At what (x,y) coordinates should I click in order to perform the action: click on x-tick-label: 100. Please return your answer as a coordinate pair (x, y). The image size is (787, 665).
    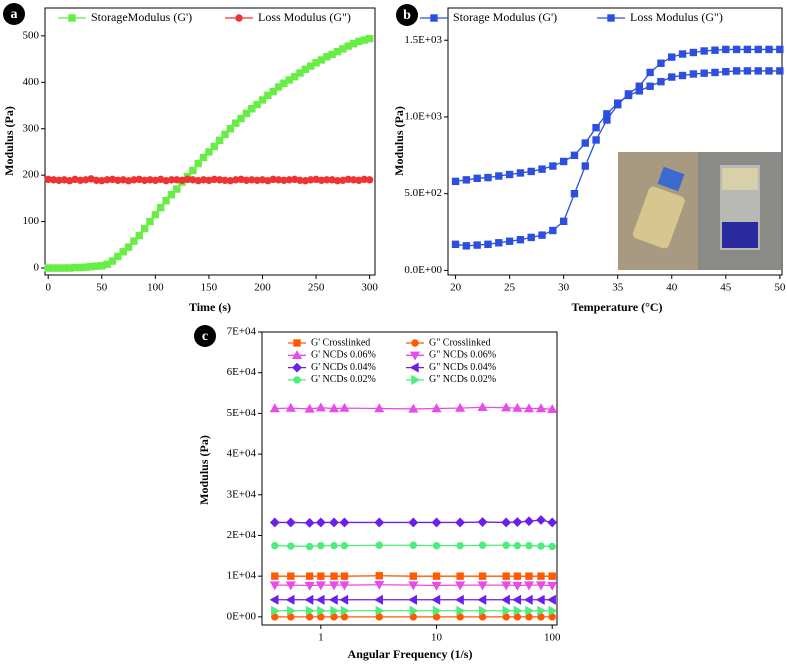
    Looking at the image, I should click on (155, 288).